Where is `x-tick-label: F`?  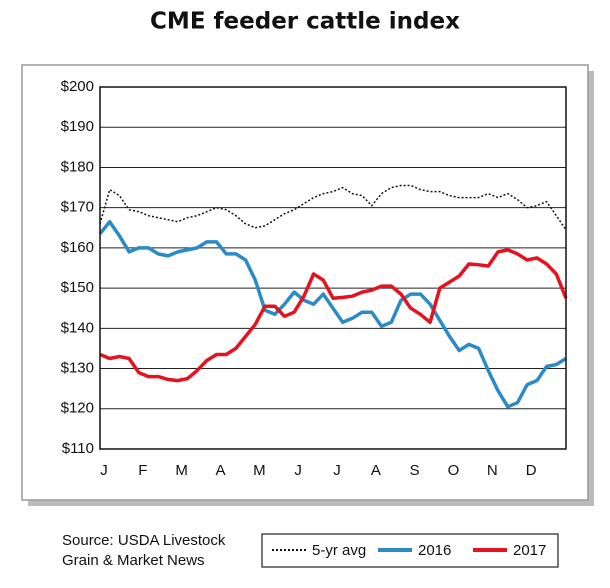
x-tick-label: F is located at coordinates (142, 470).